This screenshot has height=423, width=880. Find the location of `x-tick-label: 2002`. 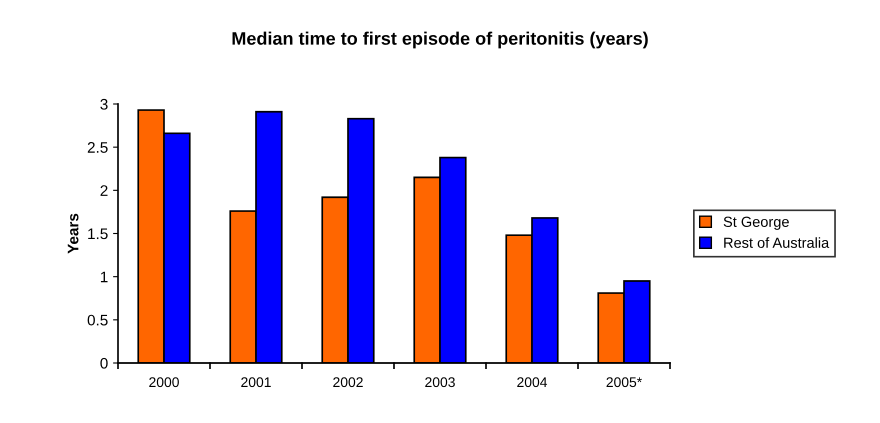

x-tick-label: 2002 is located at coordinates (348, 382).